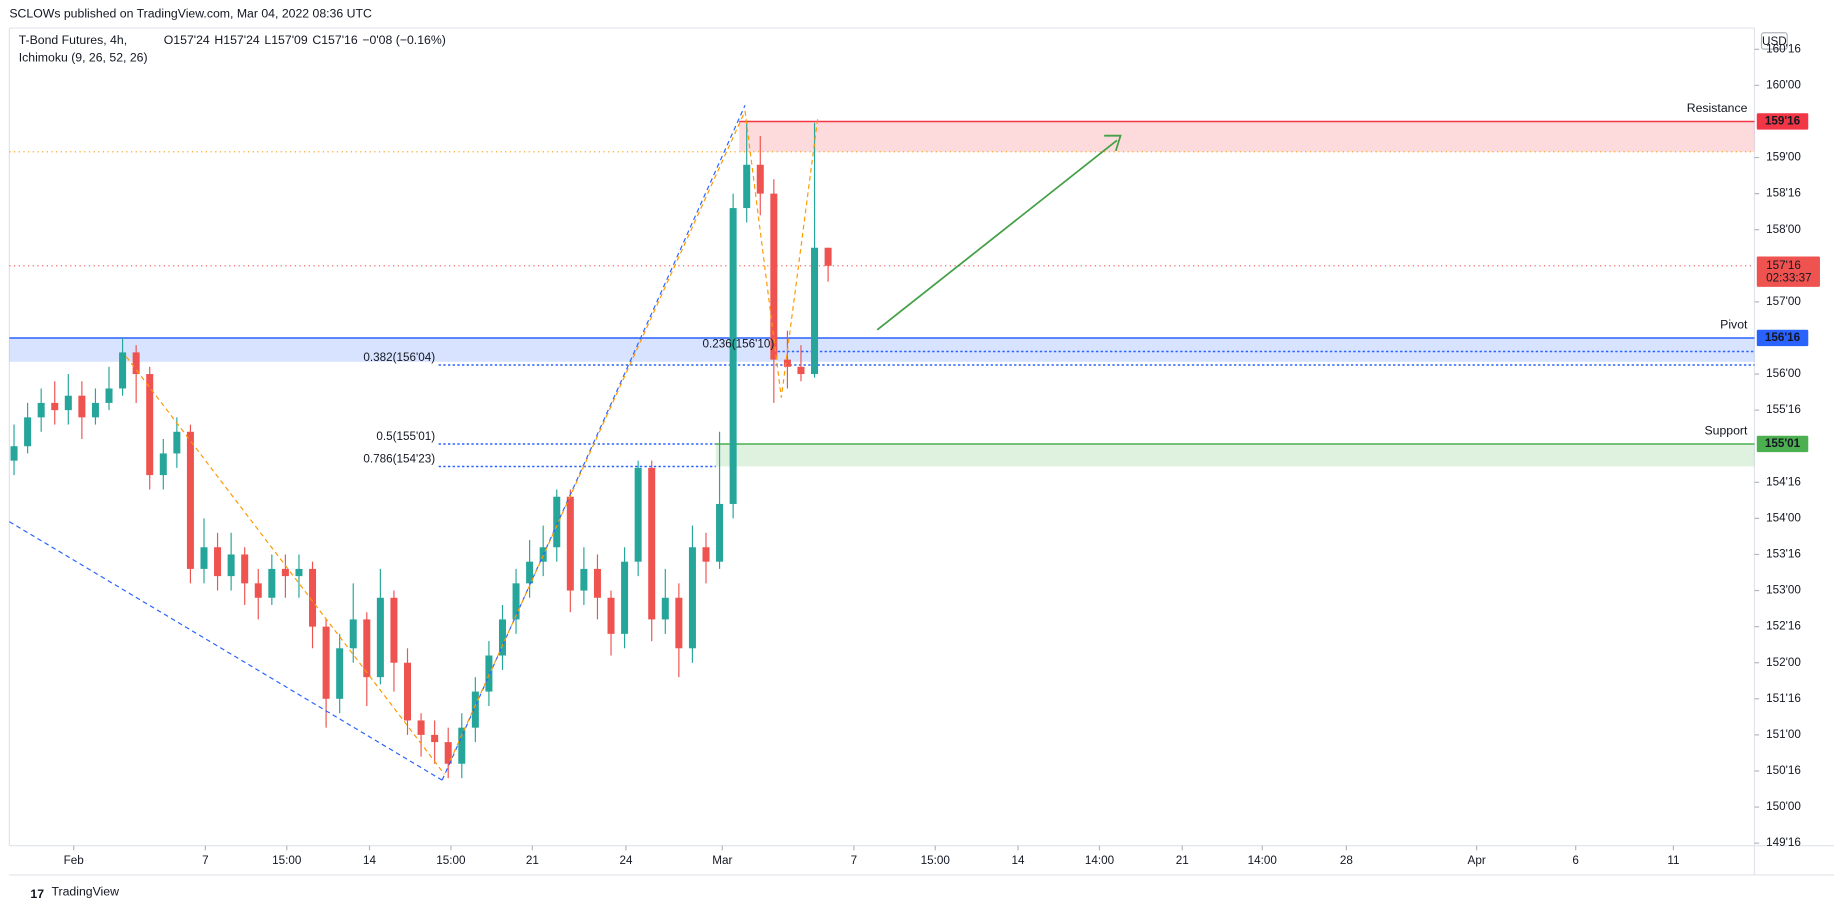 This screenshot has height=910, width=1834. What do you see at coordinates (1783, 301) in the screenshot?
I see `y-tick-label: 157'00` at bounding box center [1783, 301].